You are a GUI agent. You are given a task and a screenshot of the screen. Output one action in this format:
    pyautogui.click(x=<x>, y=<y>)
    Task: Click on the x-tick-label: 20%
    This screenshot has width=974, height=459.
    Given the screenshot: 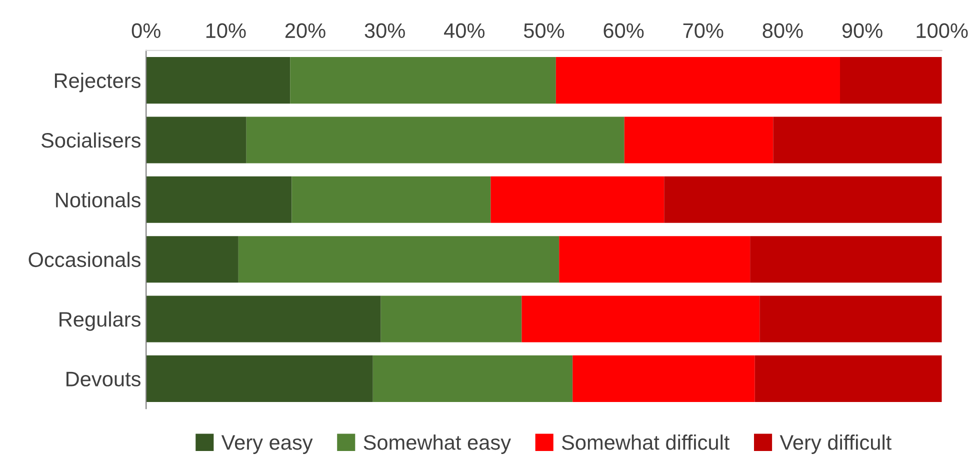 What is the action you would take?
    pyautogui.click(x=305, y=30)
    